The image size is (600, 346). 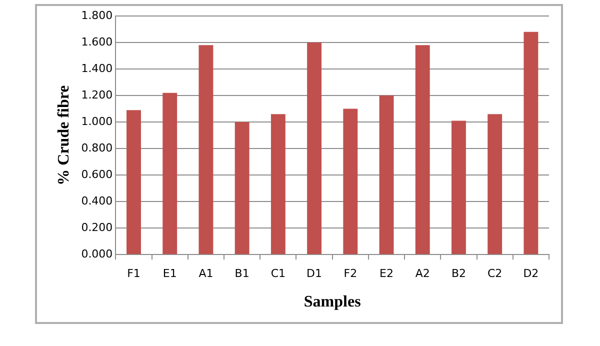 What do you see at coordinates (531, 273) in the screenshot?
I see `x-tick-label: D2` at bounding box center [531, 273].